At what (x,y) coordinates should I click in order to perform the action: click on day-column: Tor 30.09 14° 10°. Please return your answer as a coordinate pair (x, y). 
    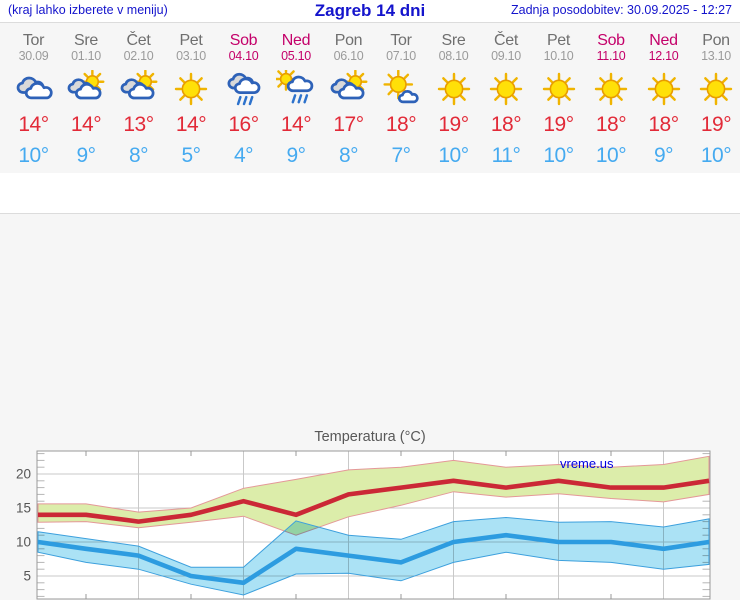
    Looking at the image, I should click on (33, 98).